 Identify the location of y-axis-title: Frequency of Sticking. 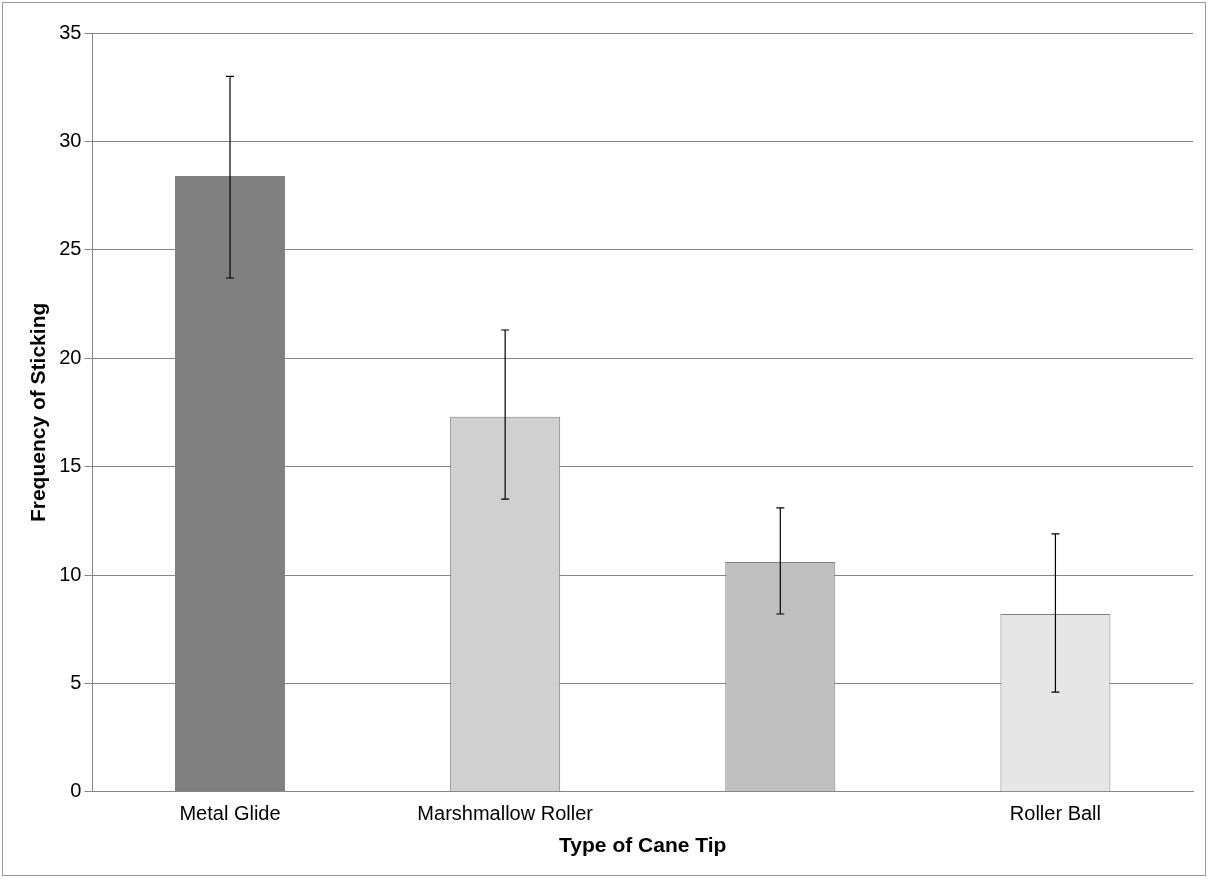
(38, 412).